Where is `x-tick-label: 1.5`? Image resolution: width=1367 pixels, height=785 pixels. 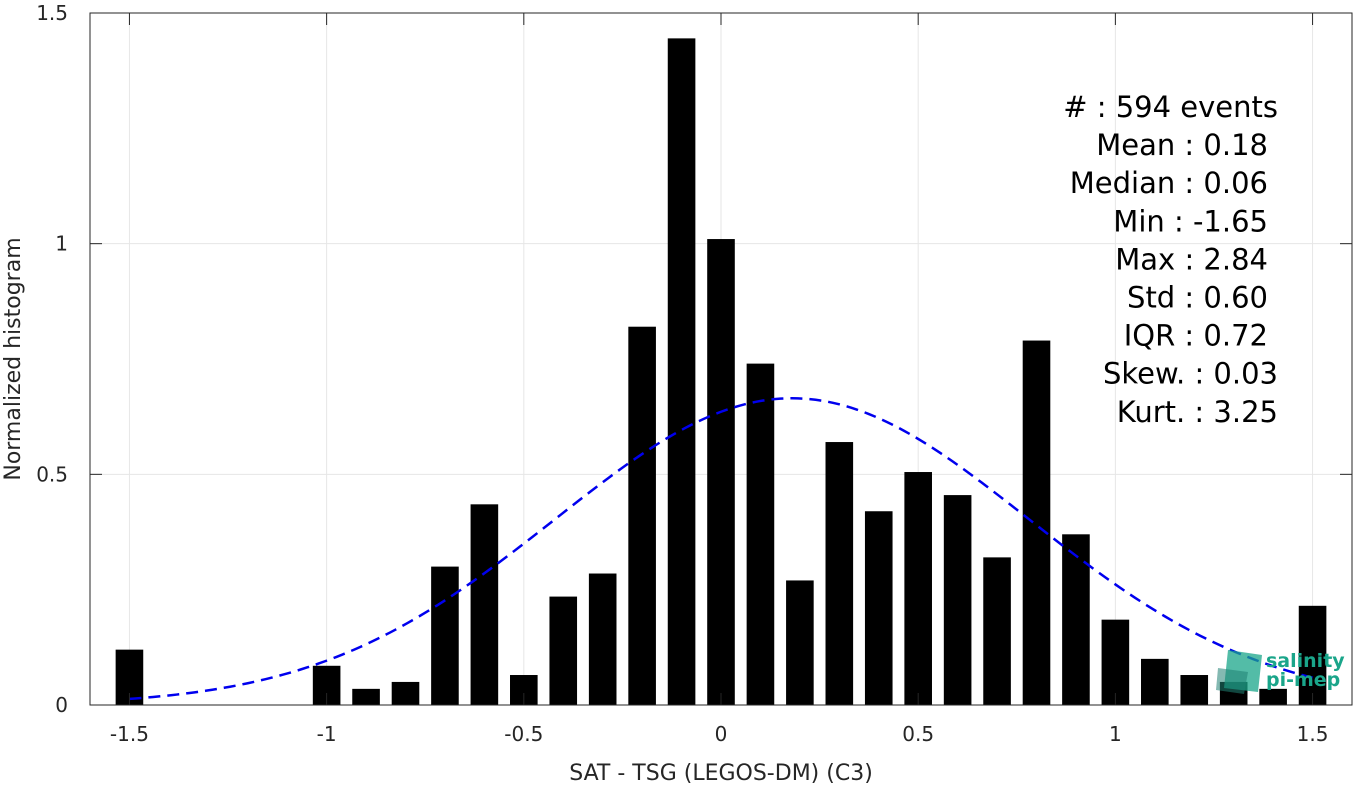 x-tick-label: 1.5 is located at coordinates (1313, 734).